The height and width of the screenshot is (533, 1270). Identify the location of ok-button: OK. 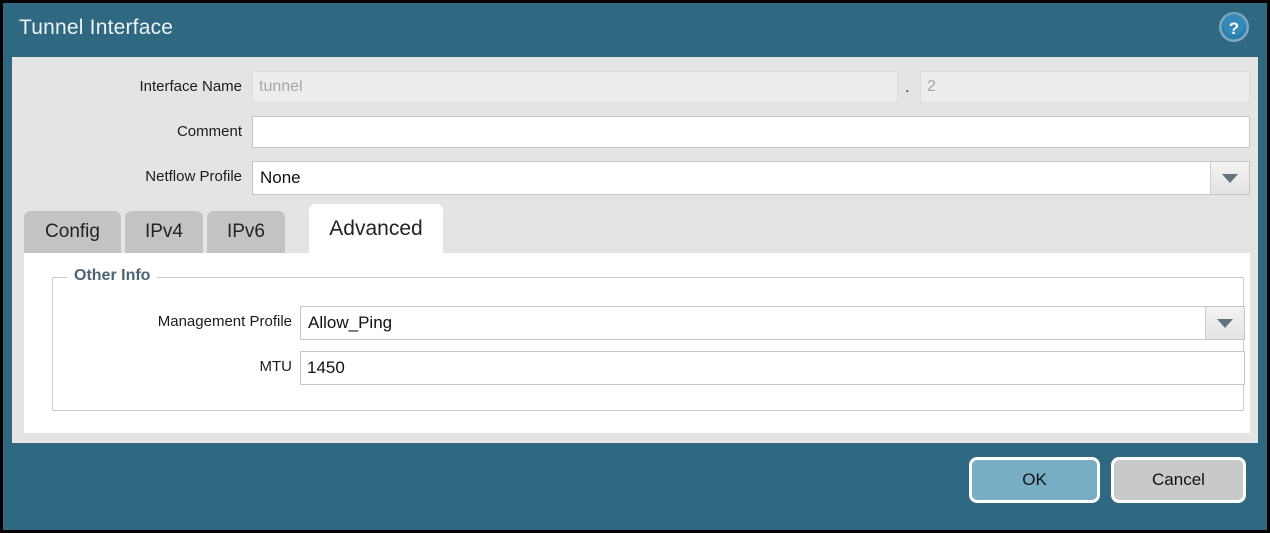
(1034, 480).